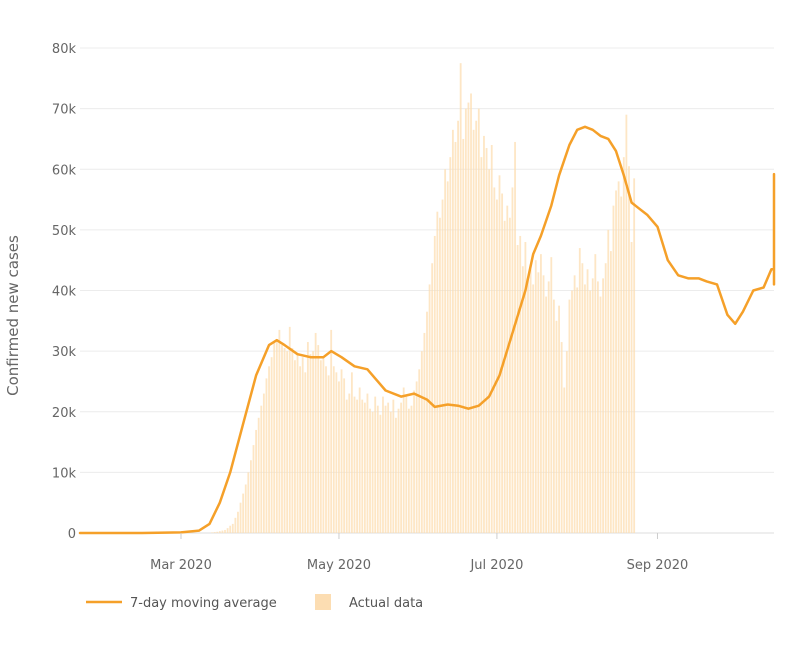 The height and width of the screenshot is (667, 800). Describe the element at coordinates (64, 292) in the screenshot. I see `y-tick-label: 40k` at that location.